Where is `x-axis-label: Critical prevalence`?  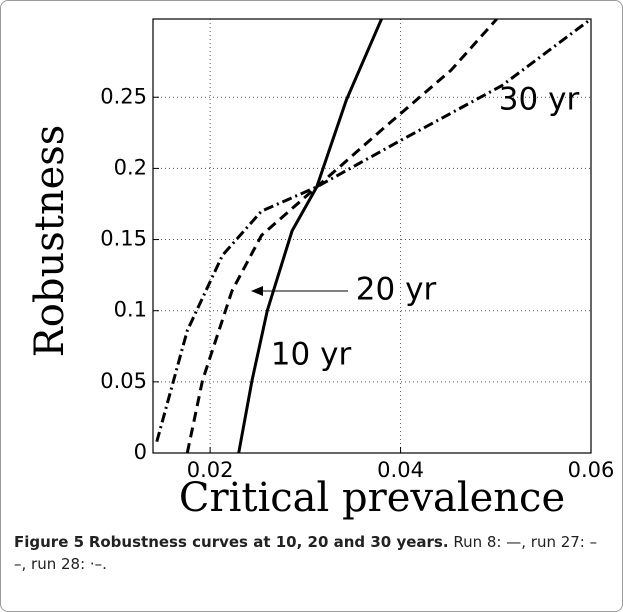 x-axis-label: Critical prevalence is located at coordinates (372, 498).